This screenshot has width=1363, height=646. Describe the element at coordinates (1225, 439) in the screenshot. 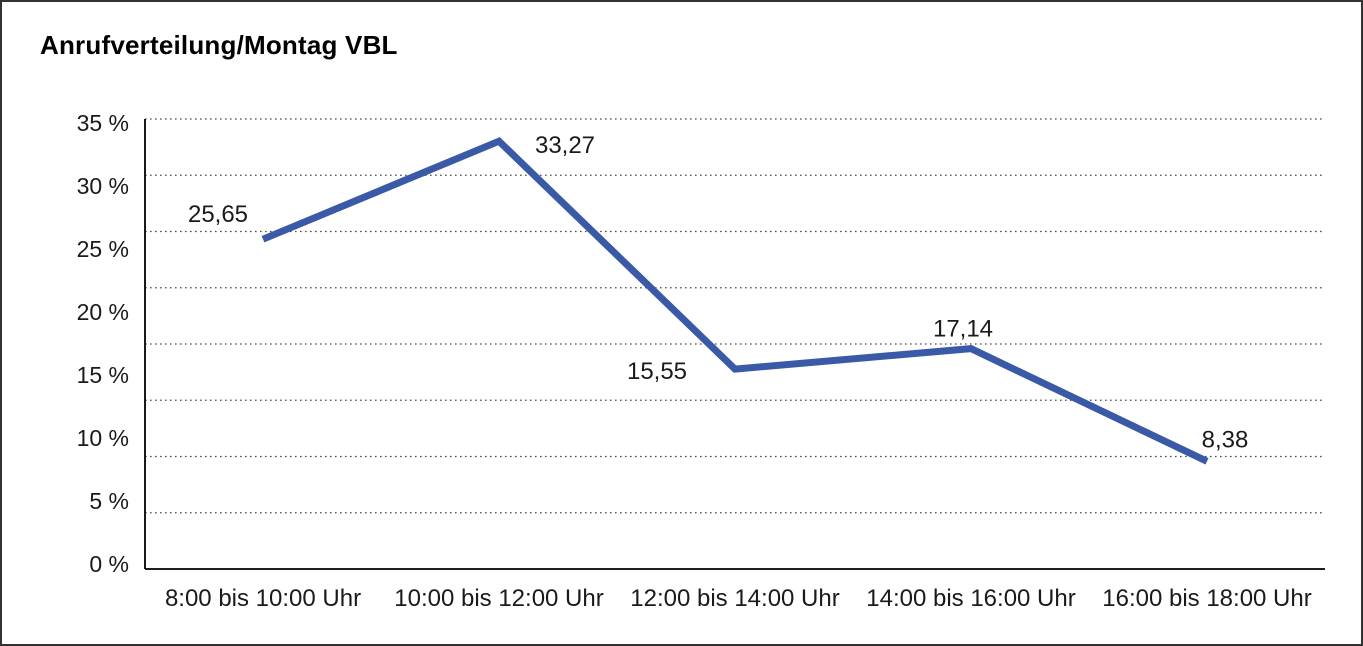

I see `data-label: 8,38` at that location.